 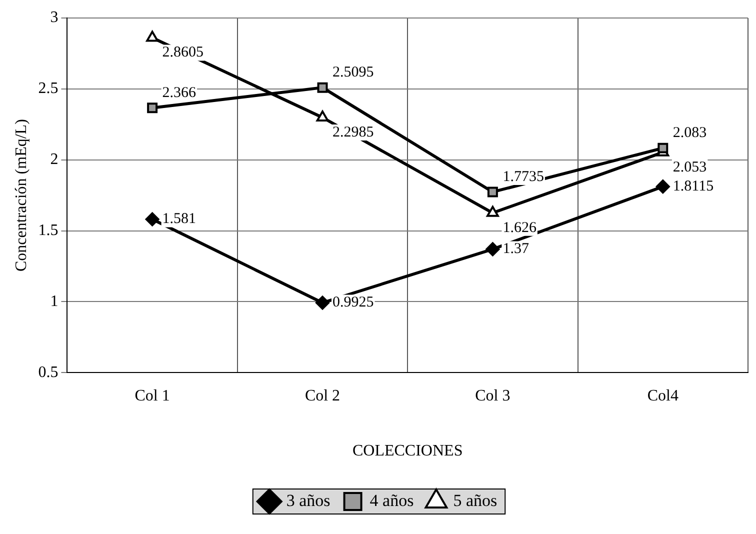 I want to click on data-label: 2.5095, so click(x=353, y=72).